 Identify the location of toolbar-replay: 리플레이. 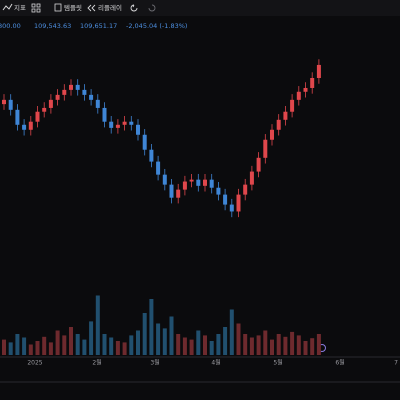
(104, 7).